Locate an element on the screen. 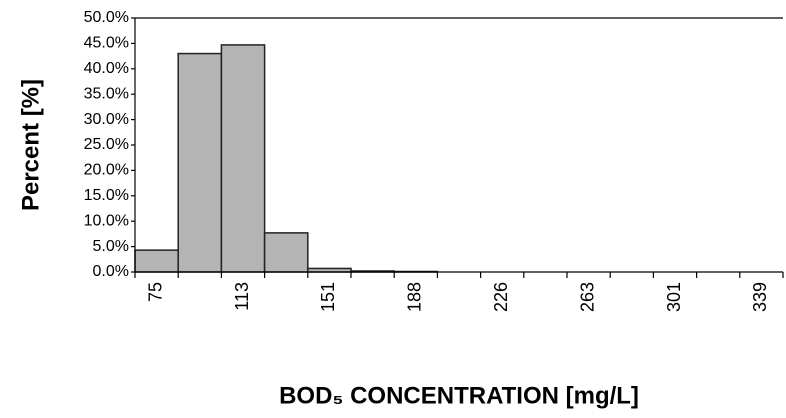 This screenshot has width=786, height=418. y-tick-label: 15.0% is located at coordinates (106, 195).